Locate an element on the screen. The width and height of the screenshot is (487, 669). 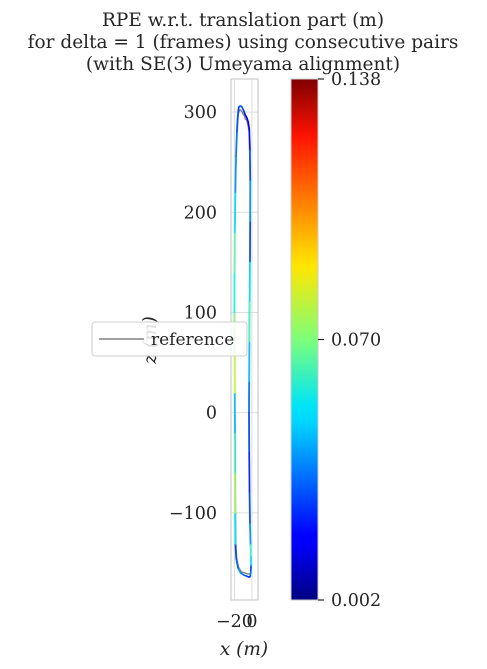
x-axis-label: x (m) is located at coordinates (244, 649).